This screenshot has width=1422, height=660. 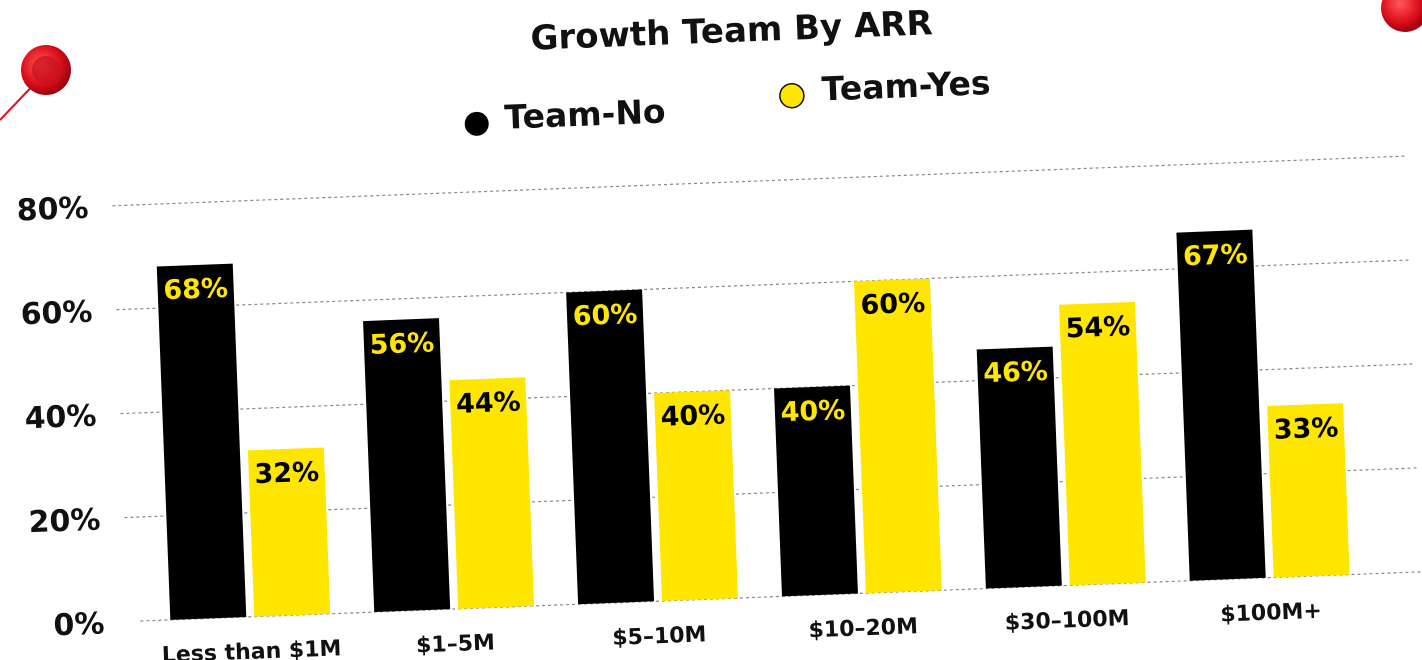 I want to click on gridline, so click(x=759, y=181).